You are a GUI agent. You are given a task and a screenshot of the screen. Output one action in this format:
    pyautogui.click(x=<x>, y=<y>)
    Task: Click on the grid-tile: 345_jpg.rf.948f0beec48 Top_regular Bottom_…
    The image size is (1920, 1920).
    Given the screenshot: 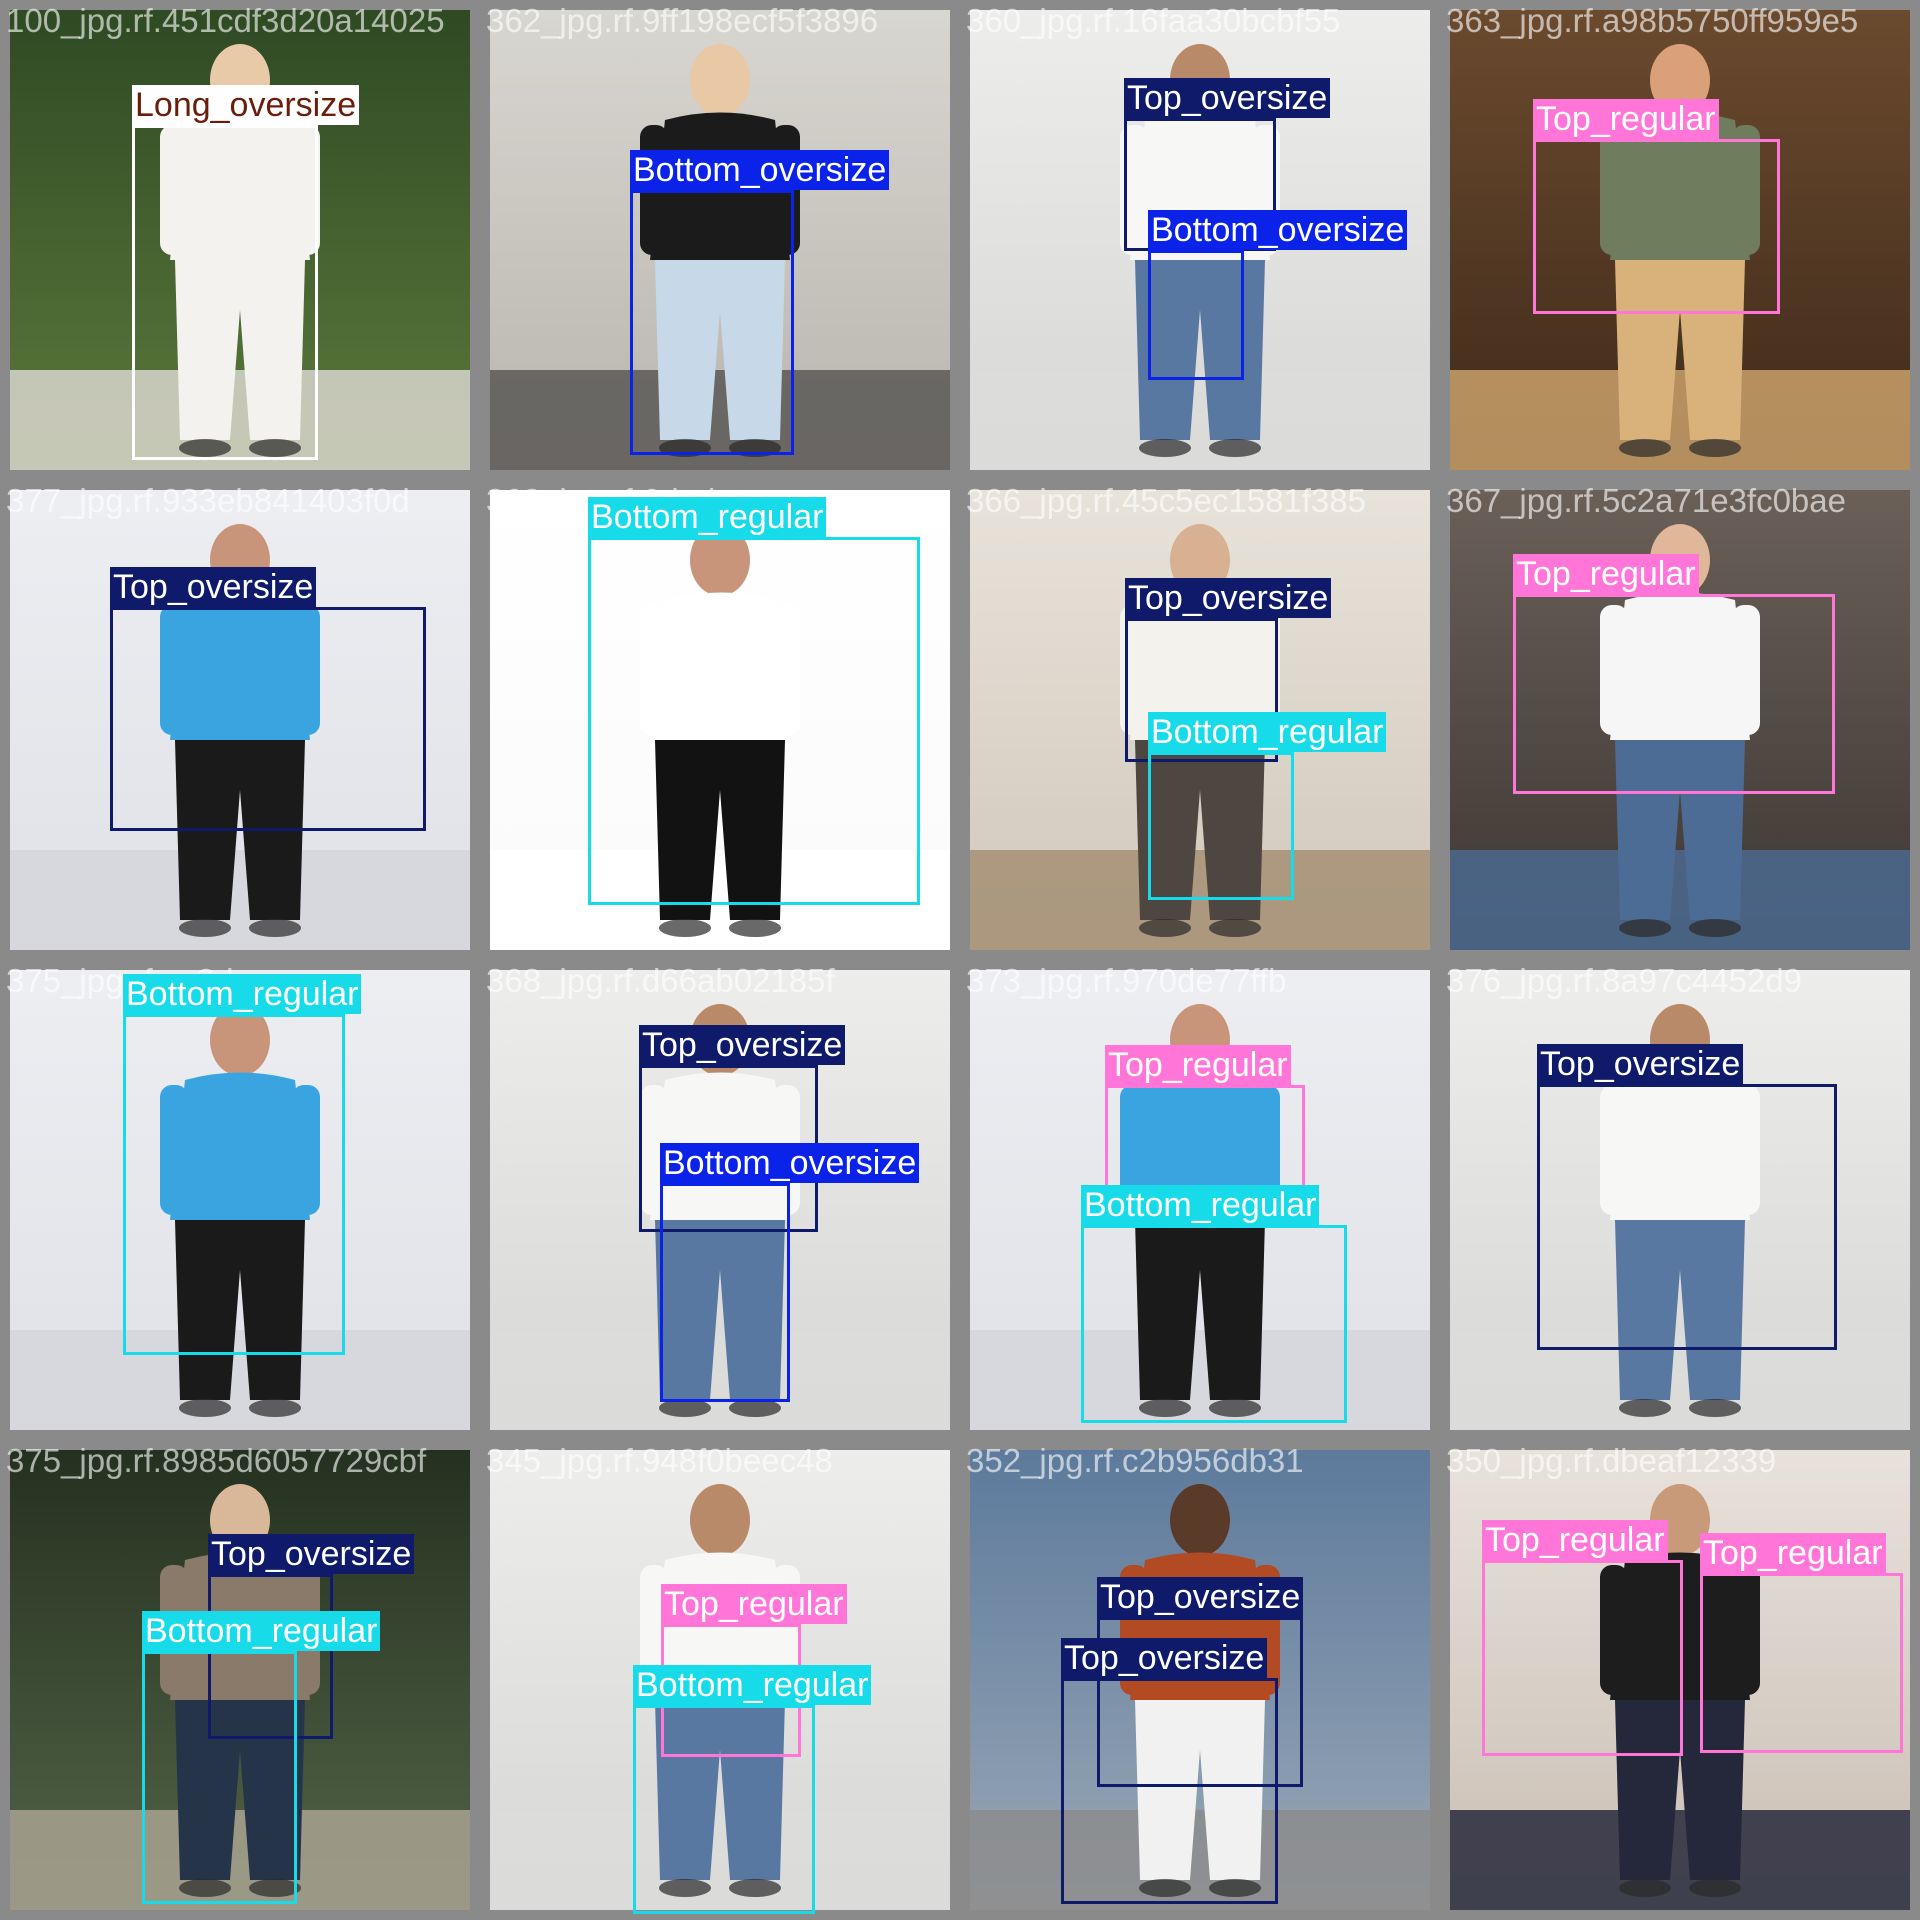 What is the action you would take?
    pyautogui.click(x=720, y=1680)
    